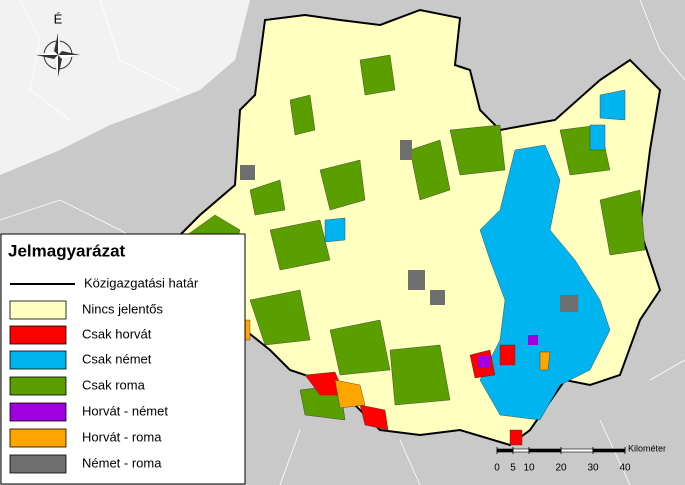 This screenshot has width=685, height=485. I want to click on scale-unit: Kilométer, so click(647, 448).